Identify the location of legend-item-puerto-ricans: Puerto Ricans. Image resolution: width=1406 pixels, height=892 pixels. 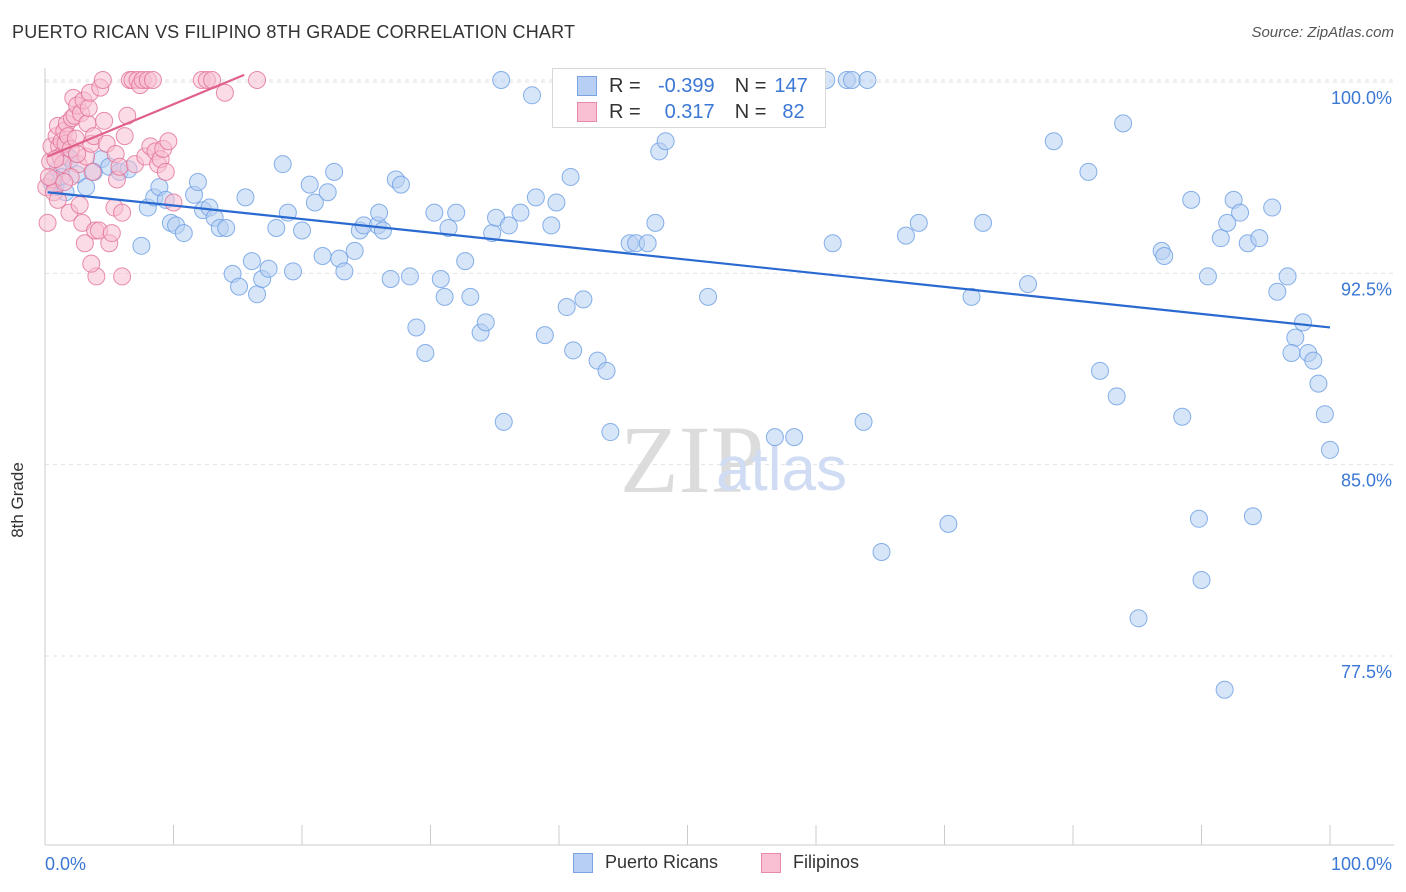
(645, 862).